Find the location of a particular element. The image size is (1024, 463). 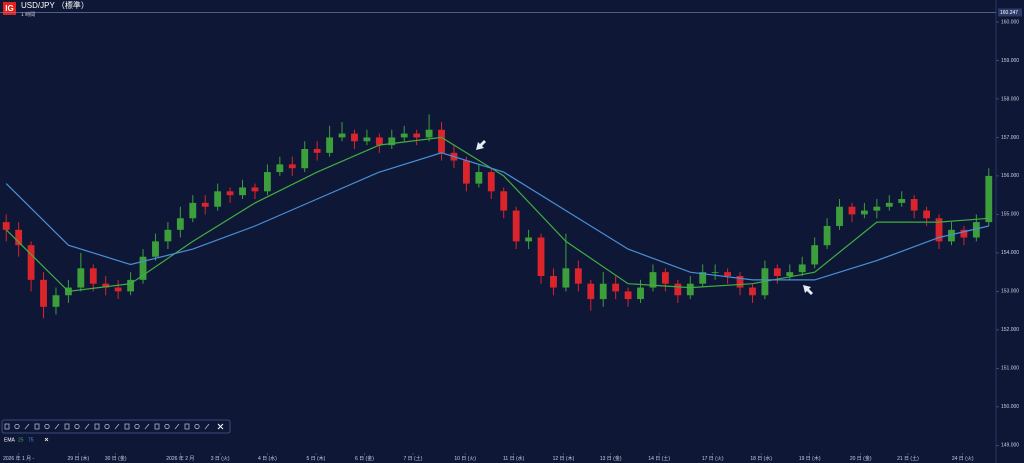

x-tick-label: 29 日 (木) is located at coordinates (79, 458).